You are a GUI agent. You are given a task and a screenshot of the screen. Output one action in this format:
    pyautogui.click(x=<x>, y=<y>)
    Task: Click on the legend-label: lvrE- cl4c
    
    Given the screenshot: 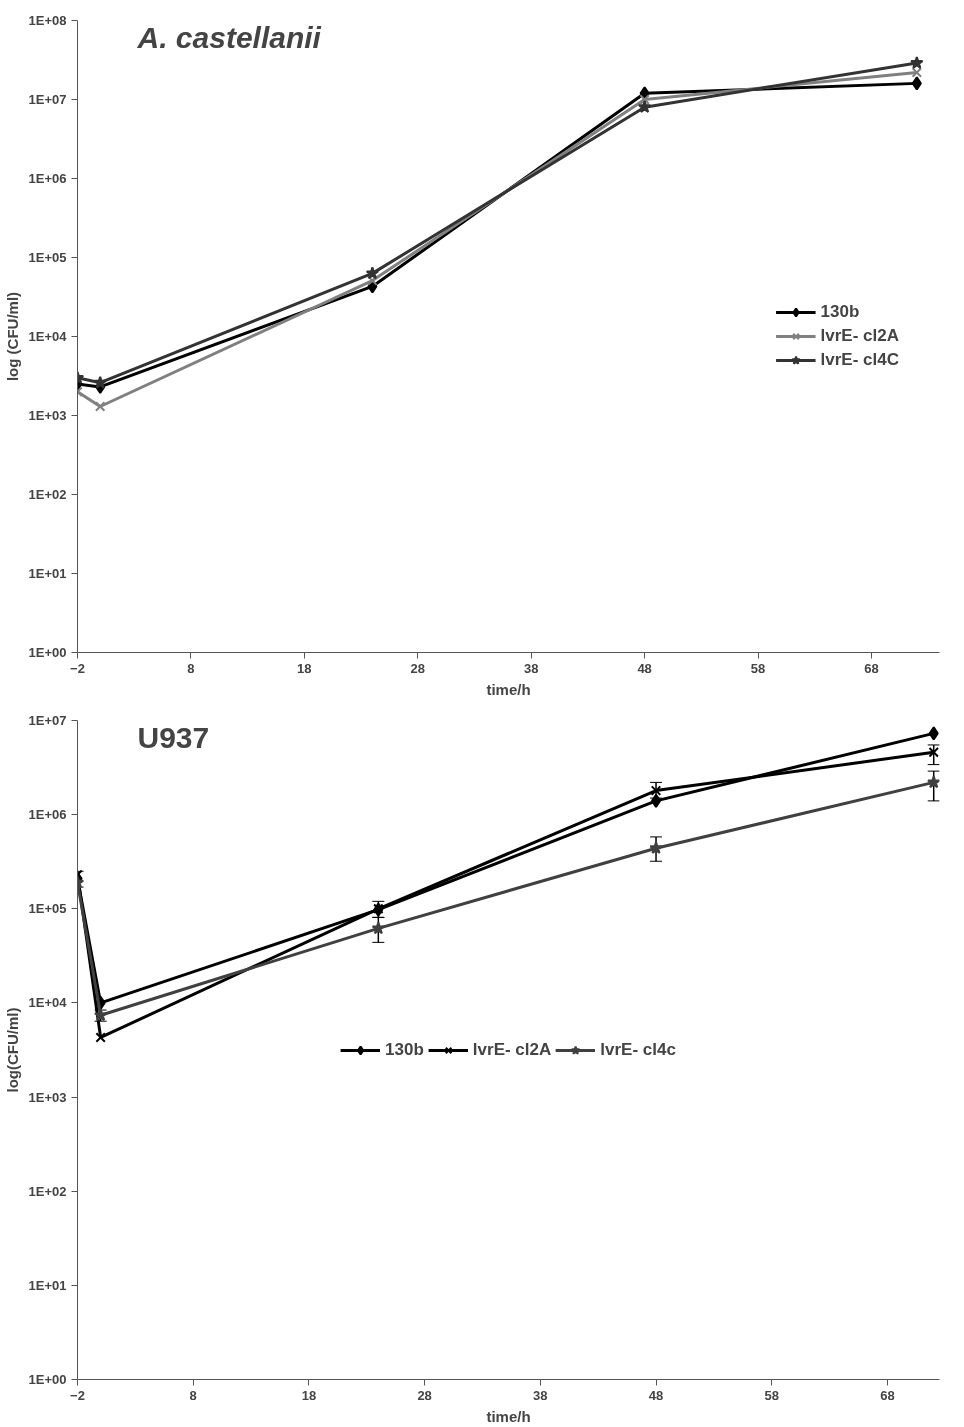 What is the action you would take?
    pyautogui.click(x=638, y=1049)
    